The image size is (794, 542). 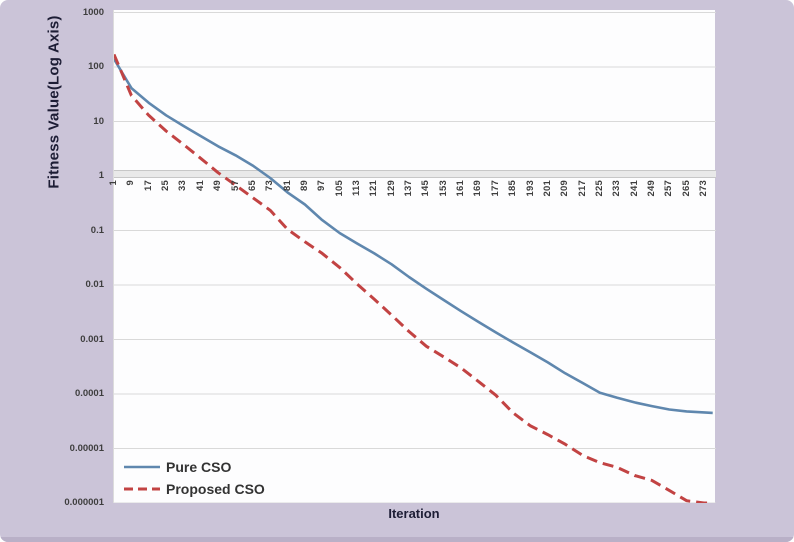 What do you see at coordinates (142, 488) in the screenshot?
I see `proposed-cso-line-sample` at bounding box center [142, 488].